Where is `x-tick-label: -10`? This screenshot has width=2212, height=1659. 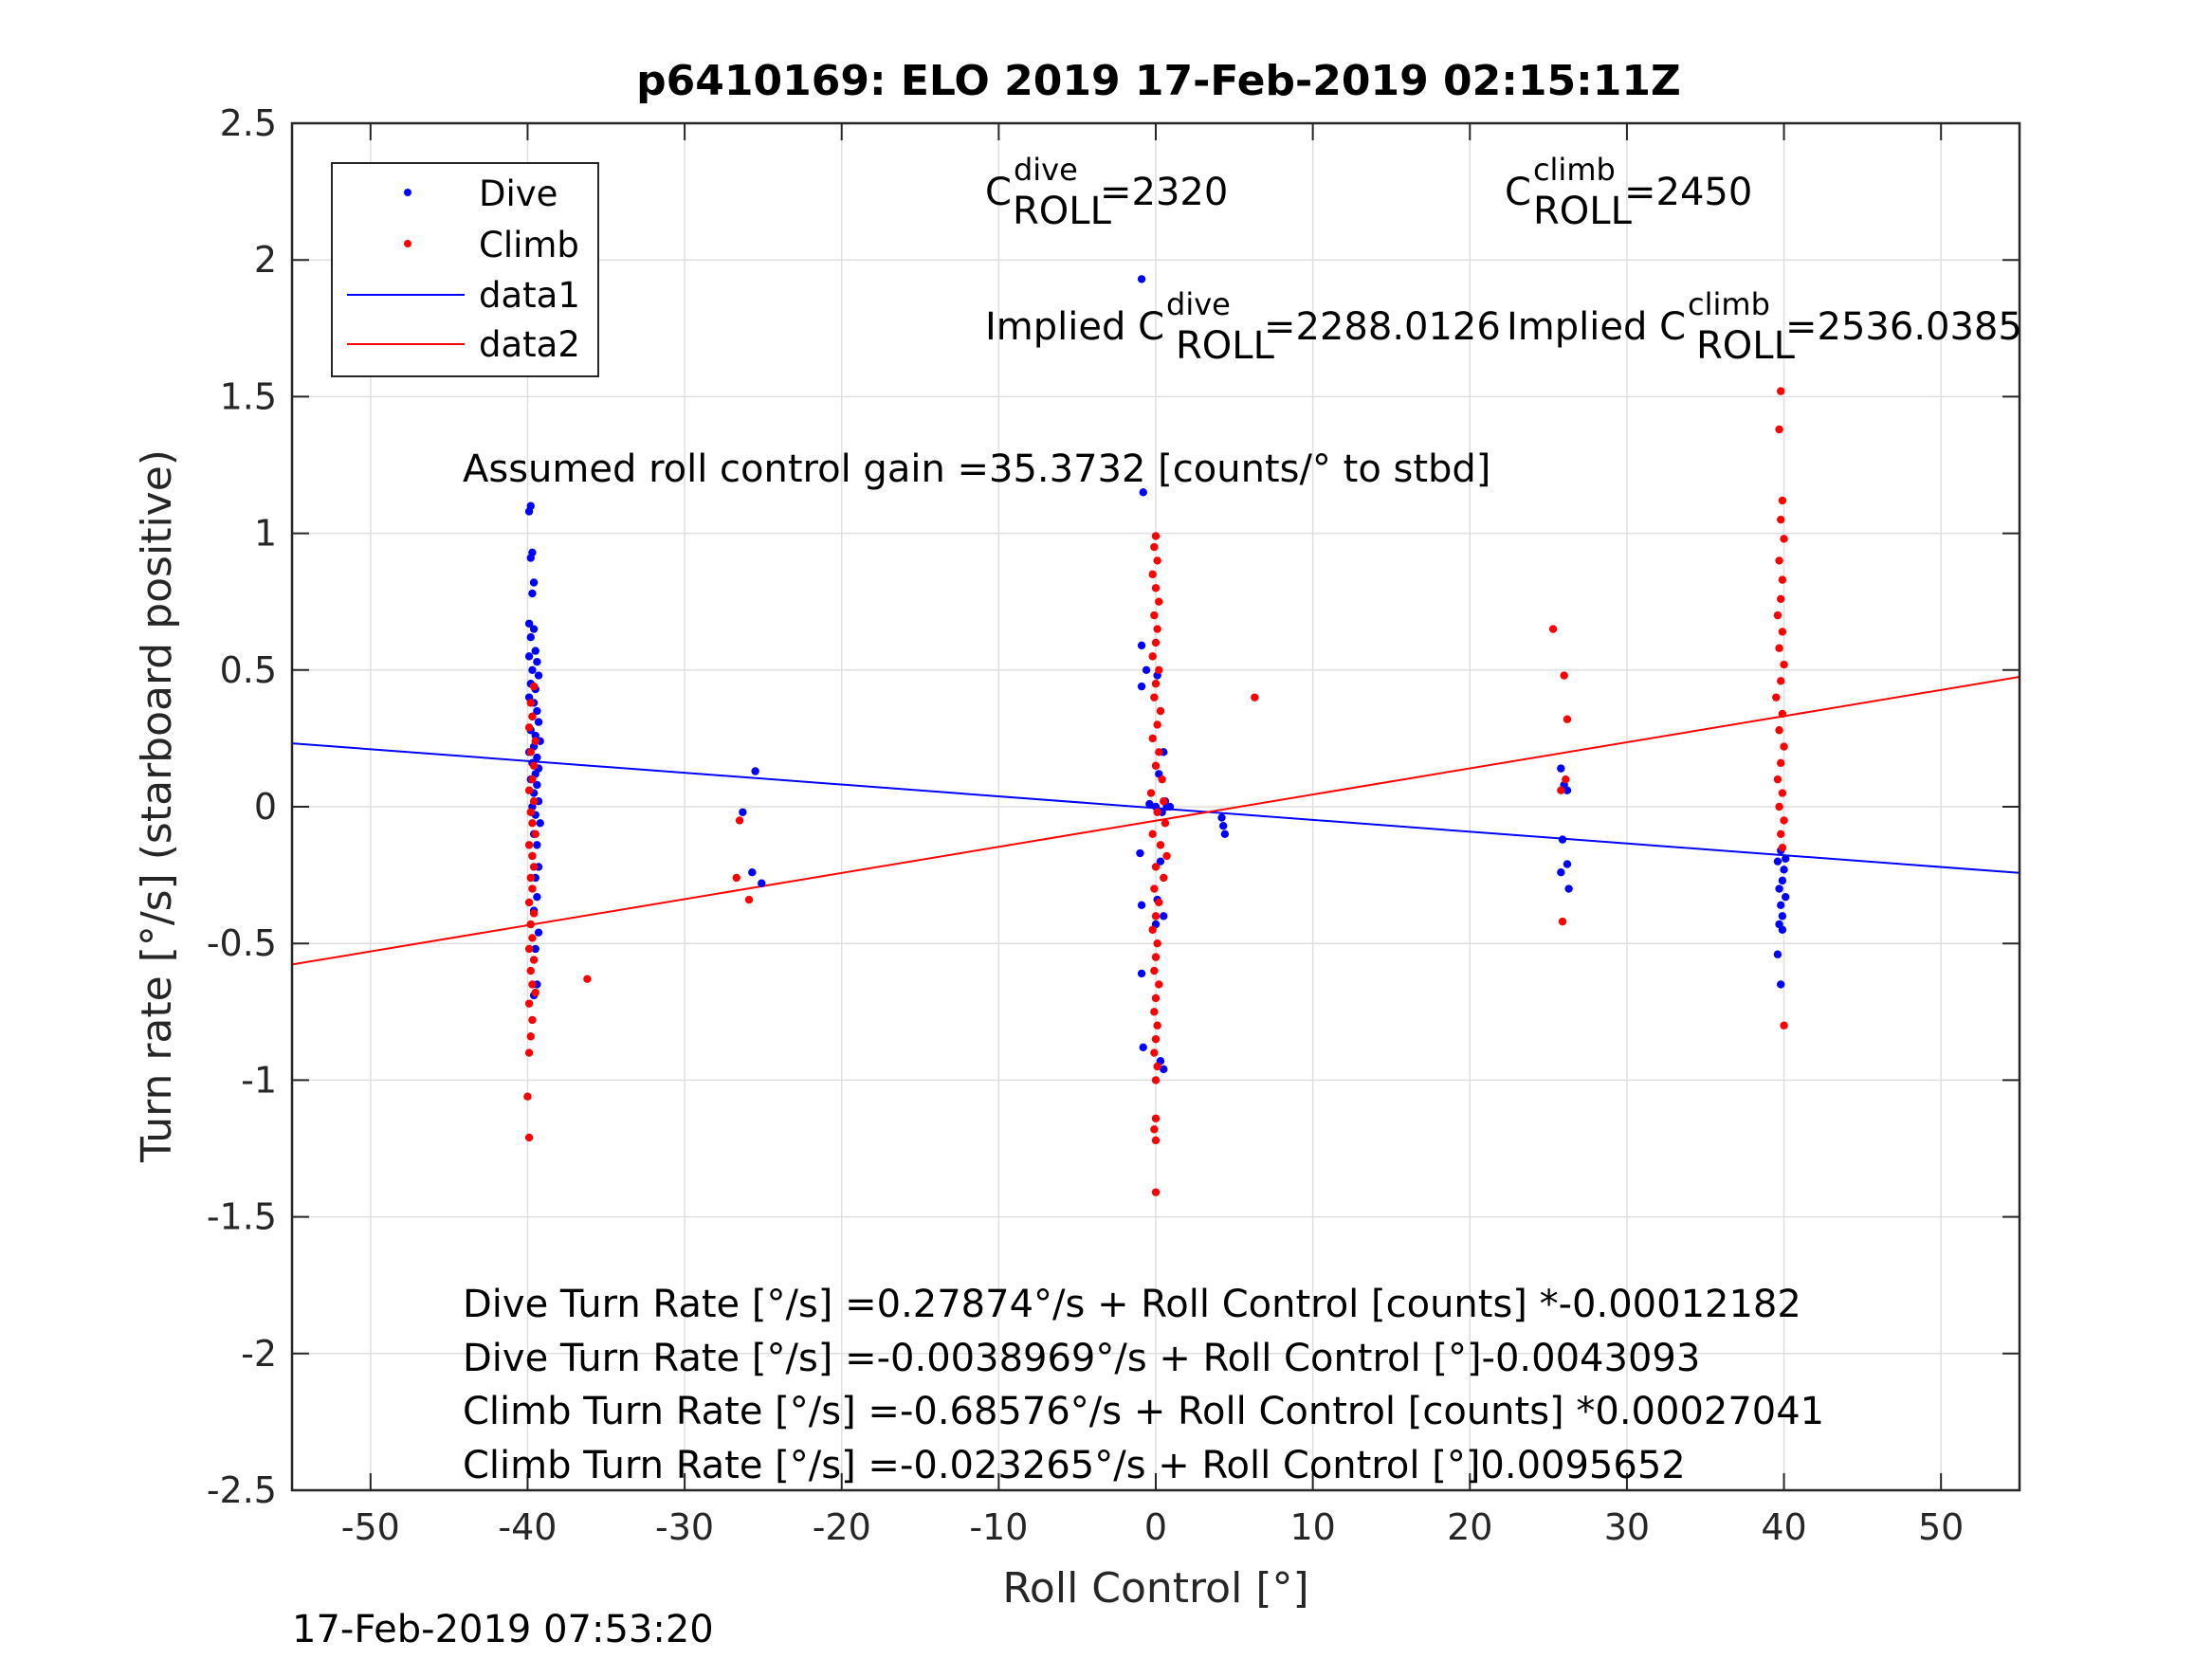
x-tick-label: -10 is located at coordinates (998, 1527).